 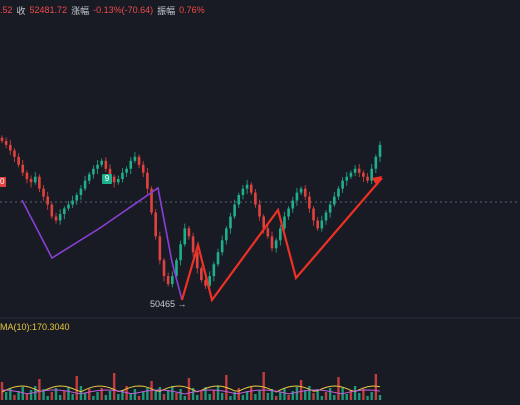 What do you see at coordinates (191, 392) in the screenshot?
I see `ma-line-purple` at bounding box center [191, 392].